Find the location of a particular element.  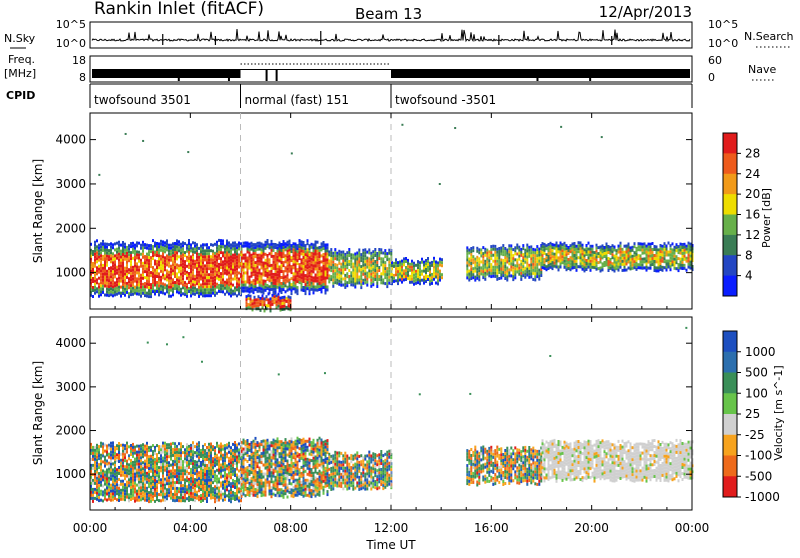

noise-right-label: N.Search is located at coordinates (769, 36).